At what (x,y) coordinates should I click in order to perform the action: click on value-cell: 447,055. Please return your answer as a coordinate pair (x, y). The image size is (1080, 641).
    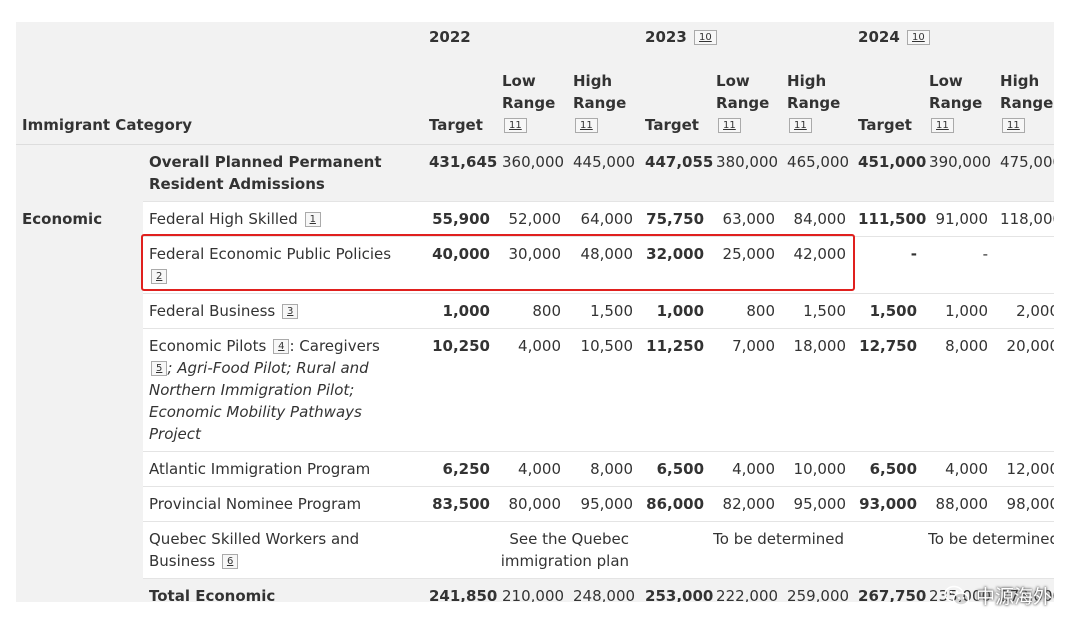
    Looking at the image, I should click on (676, 173).